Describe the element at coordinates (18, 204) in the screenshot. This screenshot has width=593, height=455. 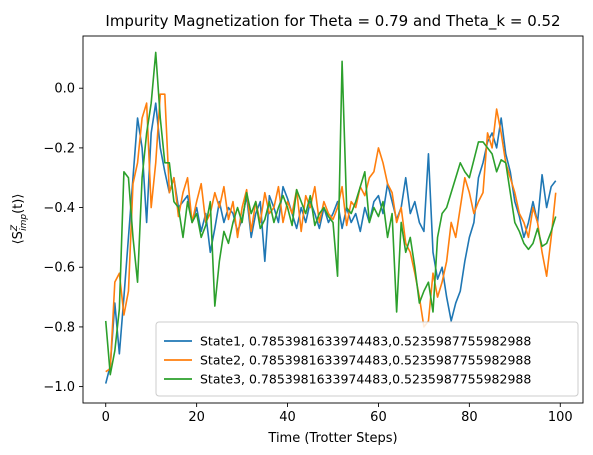
I see `y-axis-label-tail: (t)⟩` at that location.